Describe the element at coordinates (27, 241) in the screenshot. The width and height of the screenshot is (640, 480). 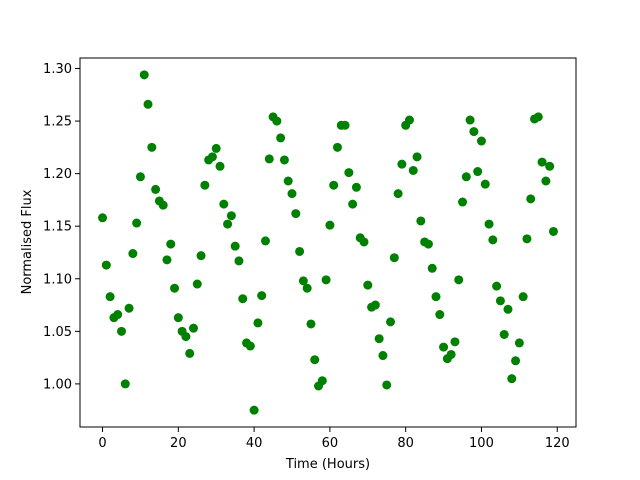
I see `y-axis-label: Normalised Flux` at that location.